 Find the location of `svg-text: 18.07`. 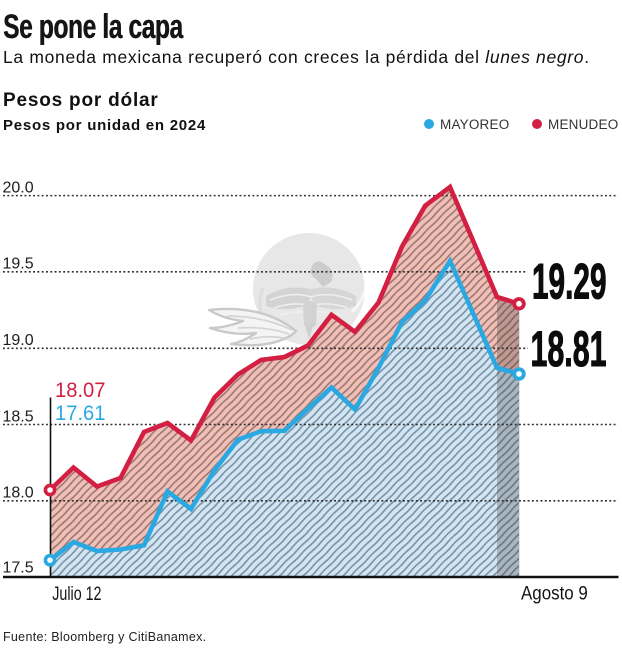

svg-text: 18.07 is located at coordinates (80, 390).